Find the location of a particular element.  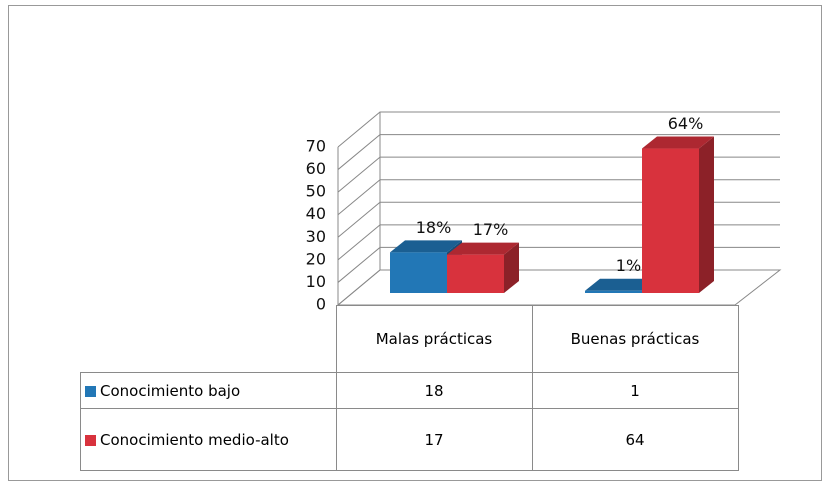

legend-label: Conocimiento bajo is located at coordinates (170, 390).